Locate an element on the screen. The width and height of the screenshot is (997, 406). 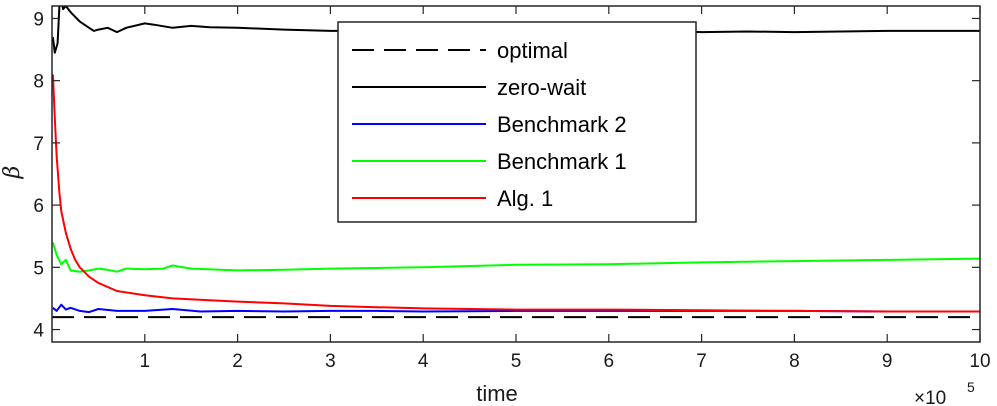
y-tick-label: 5 is located at coordinates (38, 268).